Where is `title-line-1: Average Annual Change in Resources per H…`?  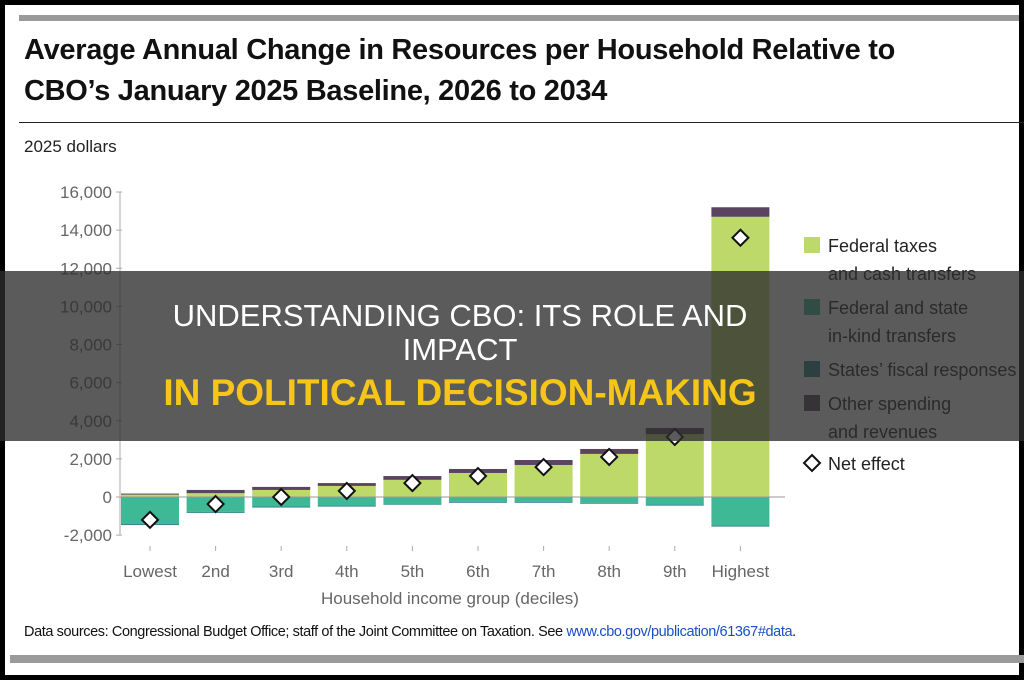 title-line-1: Average Annual Change in Resources per H… is located at coordinates (460, 50).